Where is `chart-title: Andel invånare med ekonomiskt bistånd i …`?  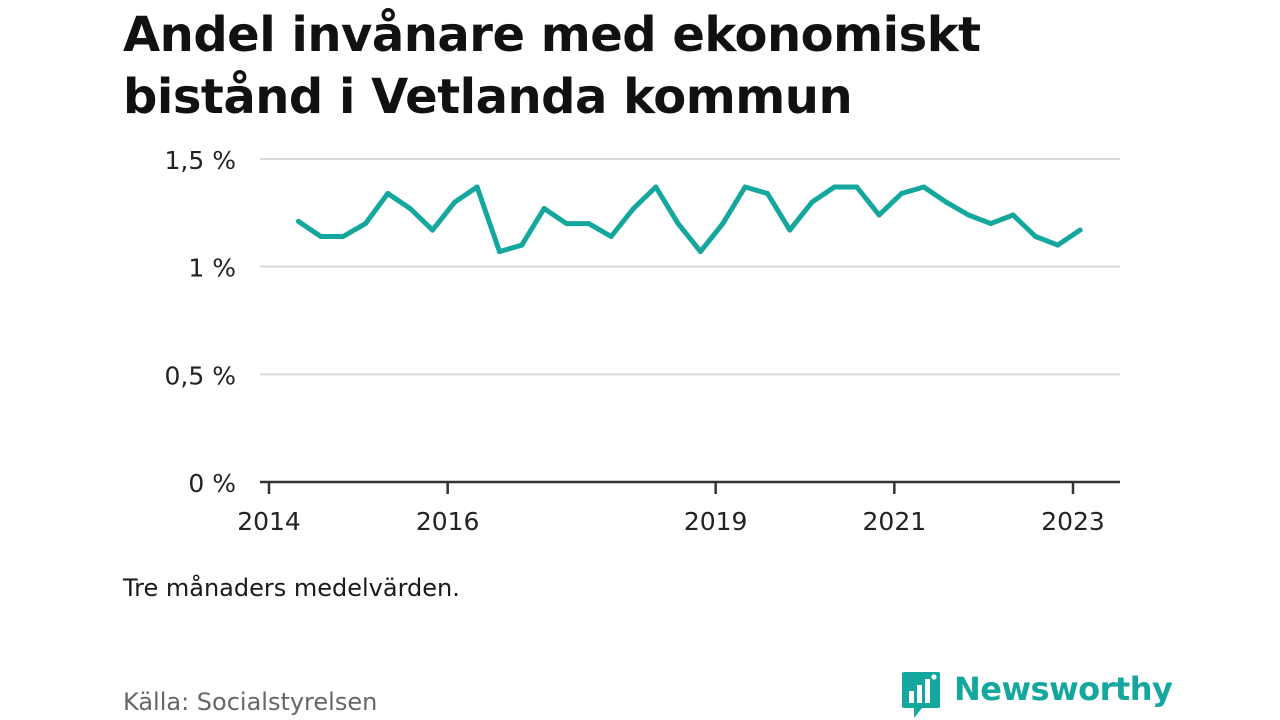
chart-title: Andel invånare med ekonomiskt bistånd i … is located at coordinates (552, 66).